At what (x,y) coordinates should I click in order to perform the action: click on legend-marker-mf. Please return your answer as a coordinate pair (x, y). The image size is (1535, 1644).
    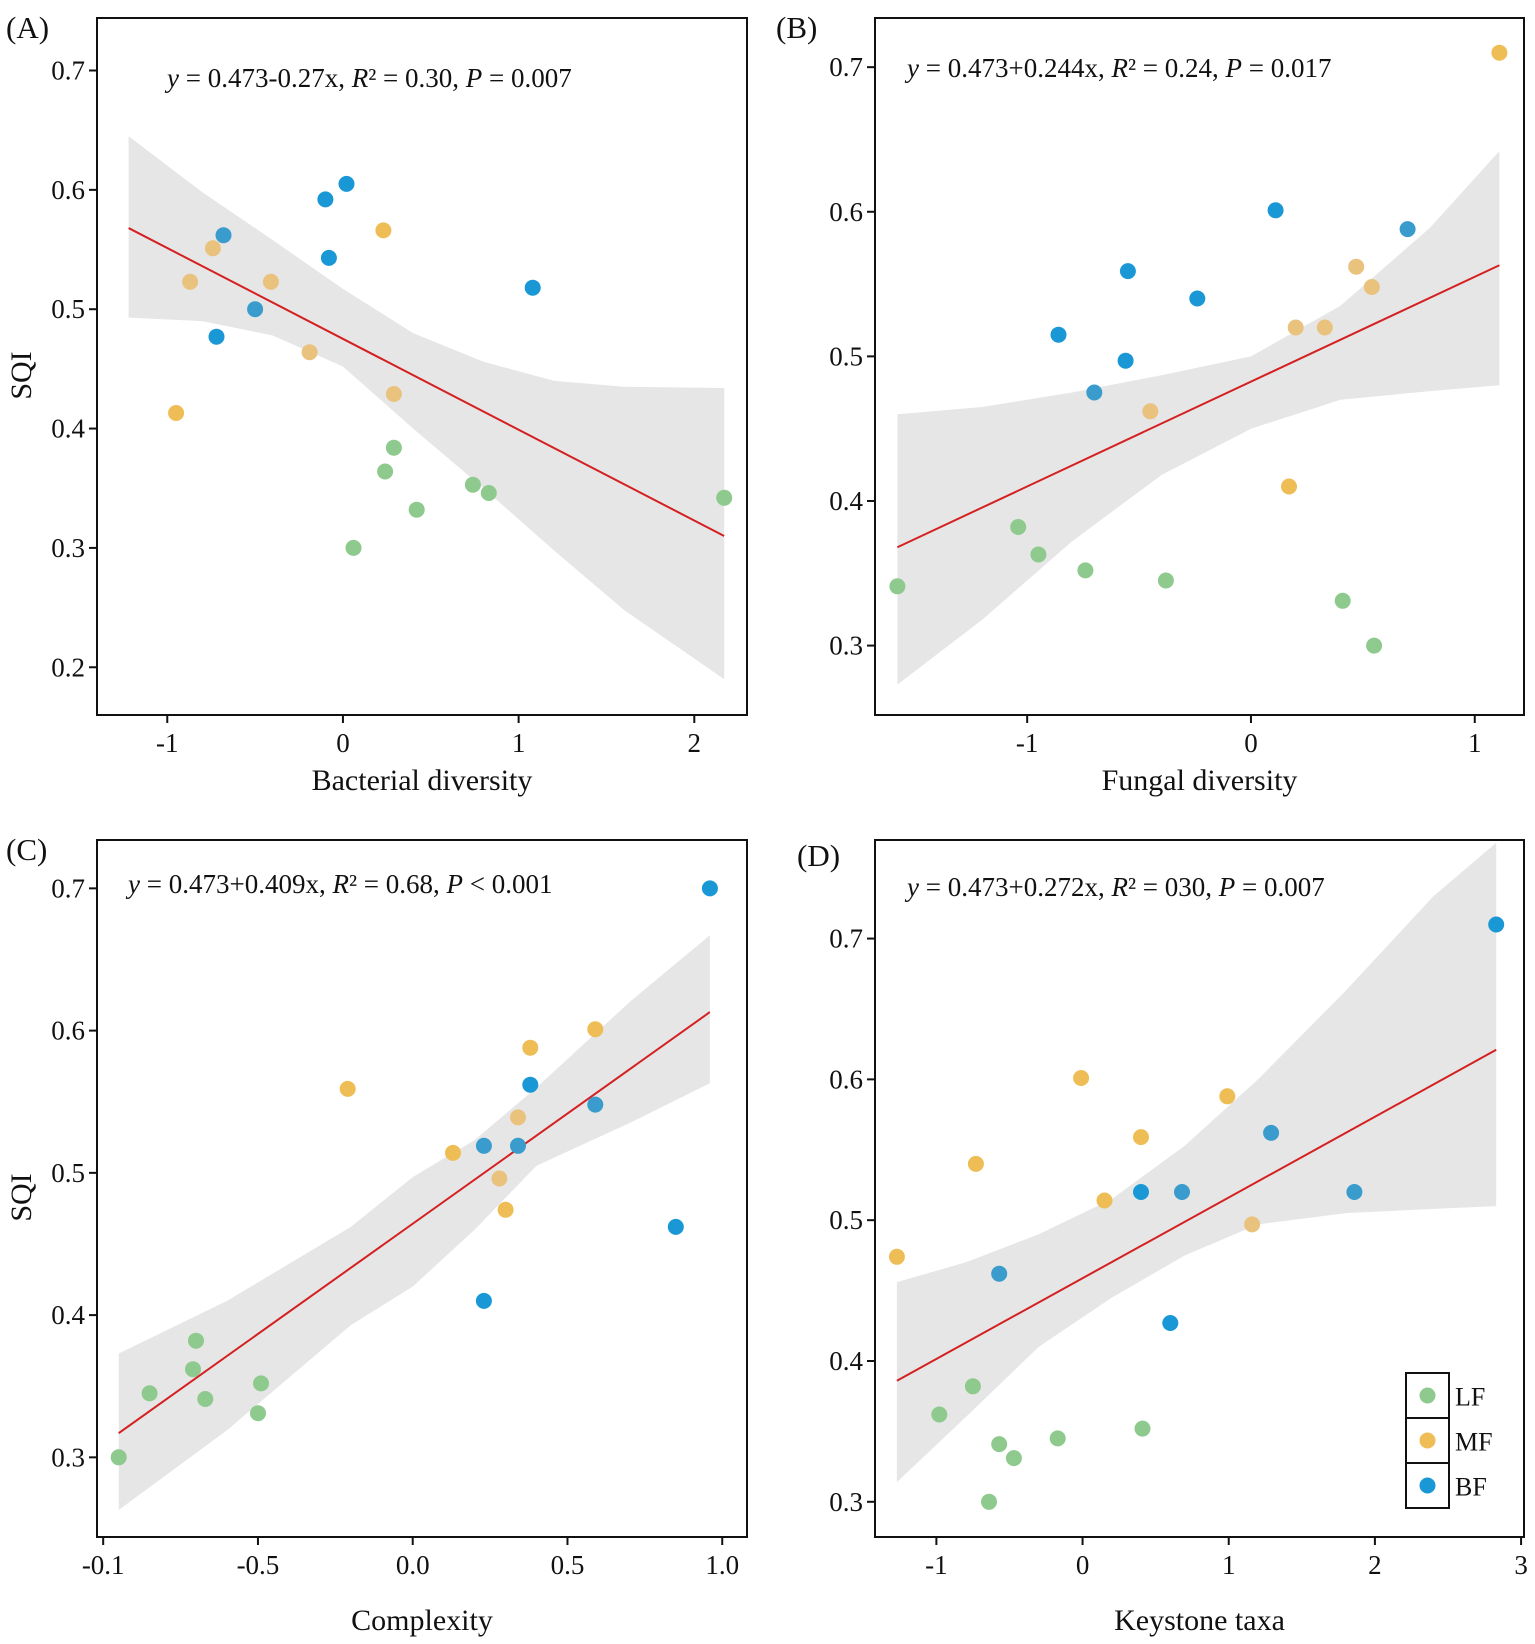
    Looking at the image, I should click on (1427, 1440).